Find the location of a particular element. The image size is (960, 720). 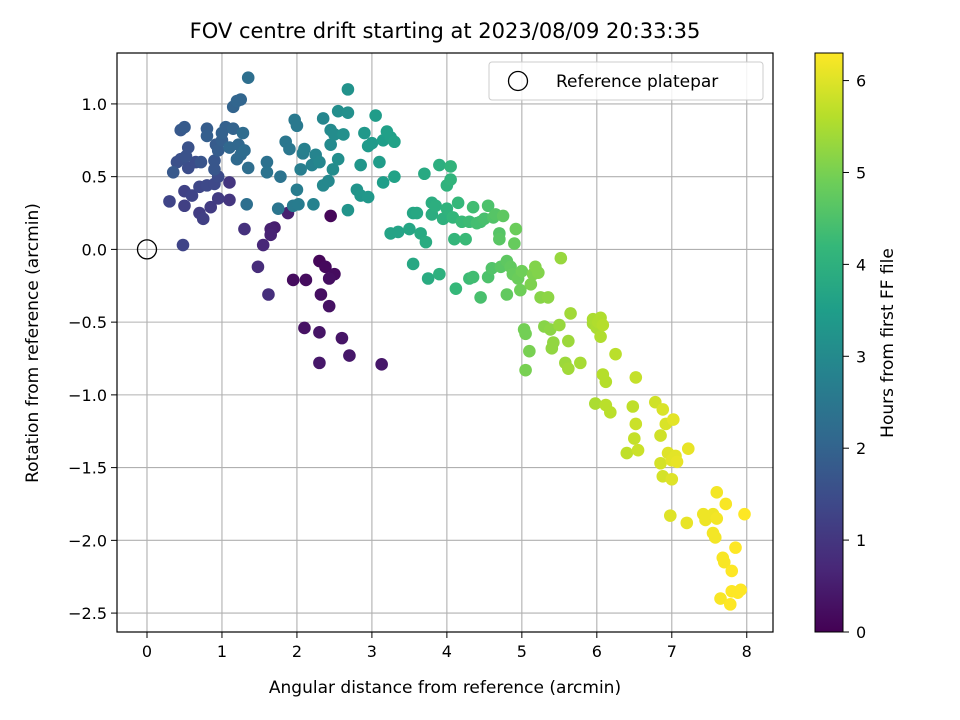

y-tick-label: −1.5 is located at coordinates (87, 468).